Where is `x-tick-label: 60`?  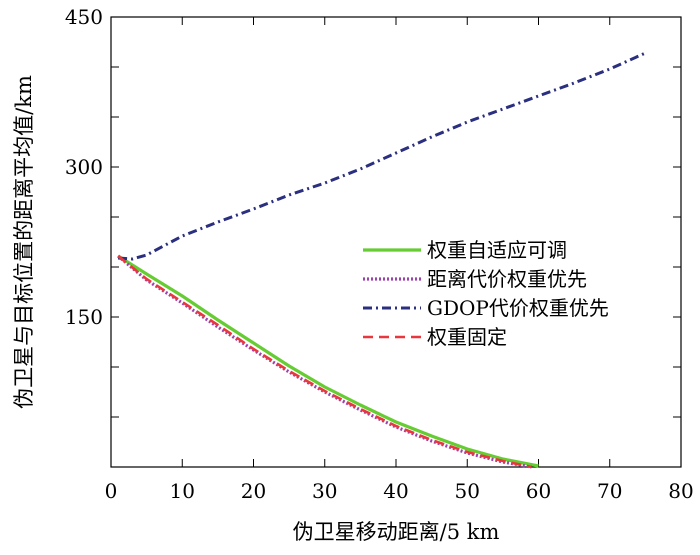
x-tick-label: 60 is located at coordinates (538, 491).